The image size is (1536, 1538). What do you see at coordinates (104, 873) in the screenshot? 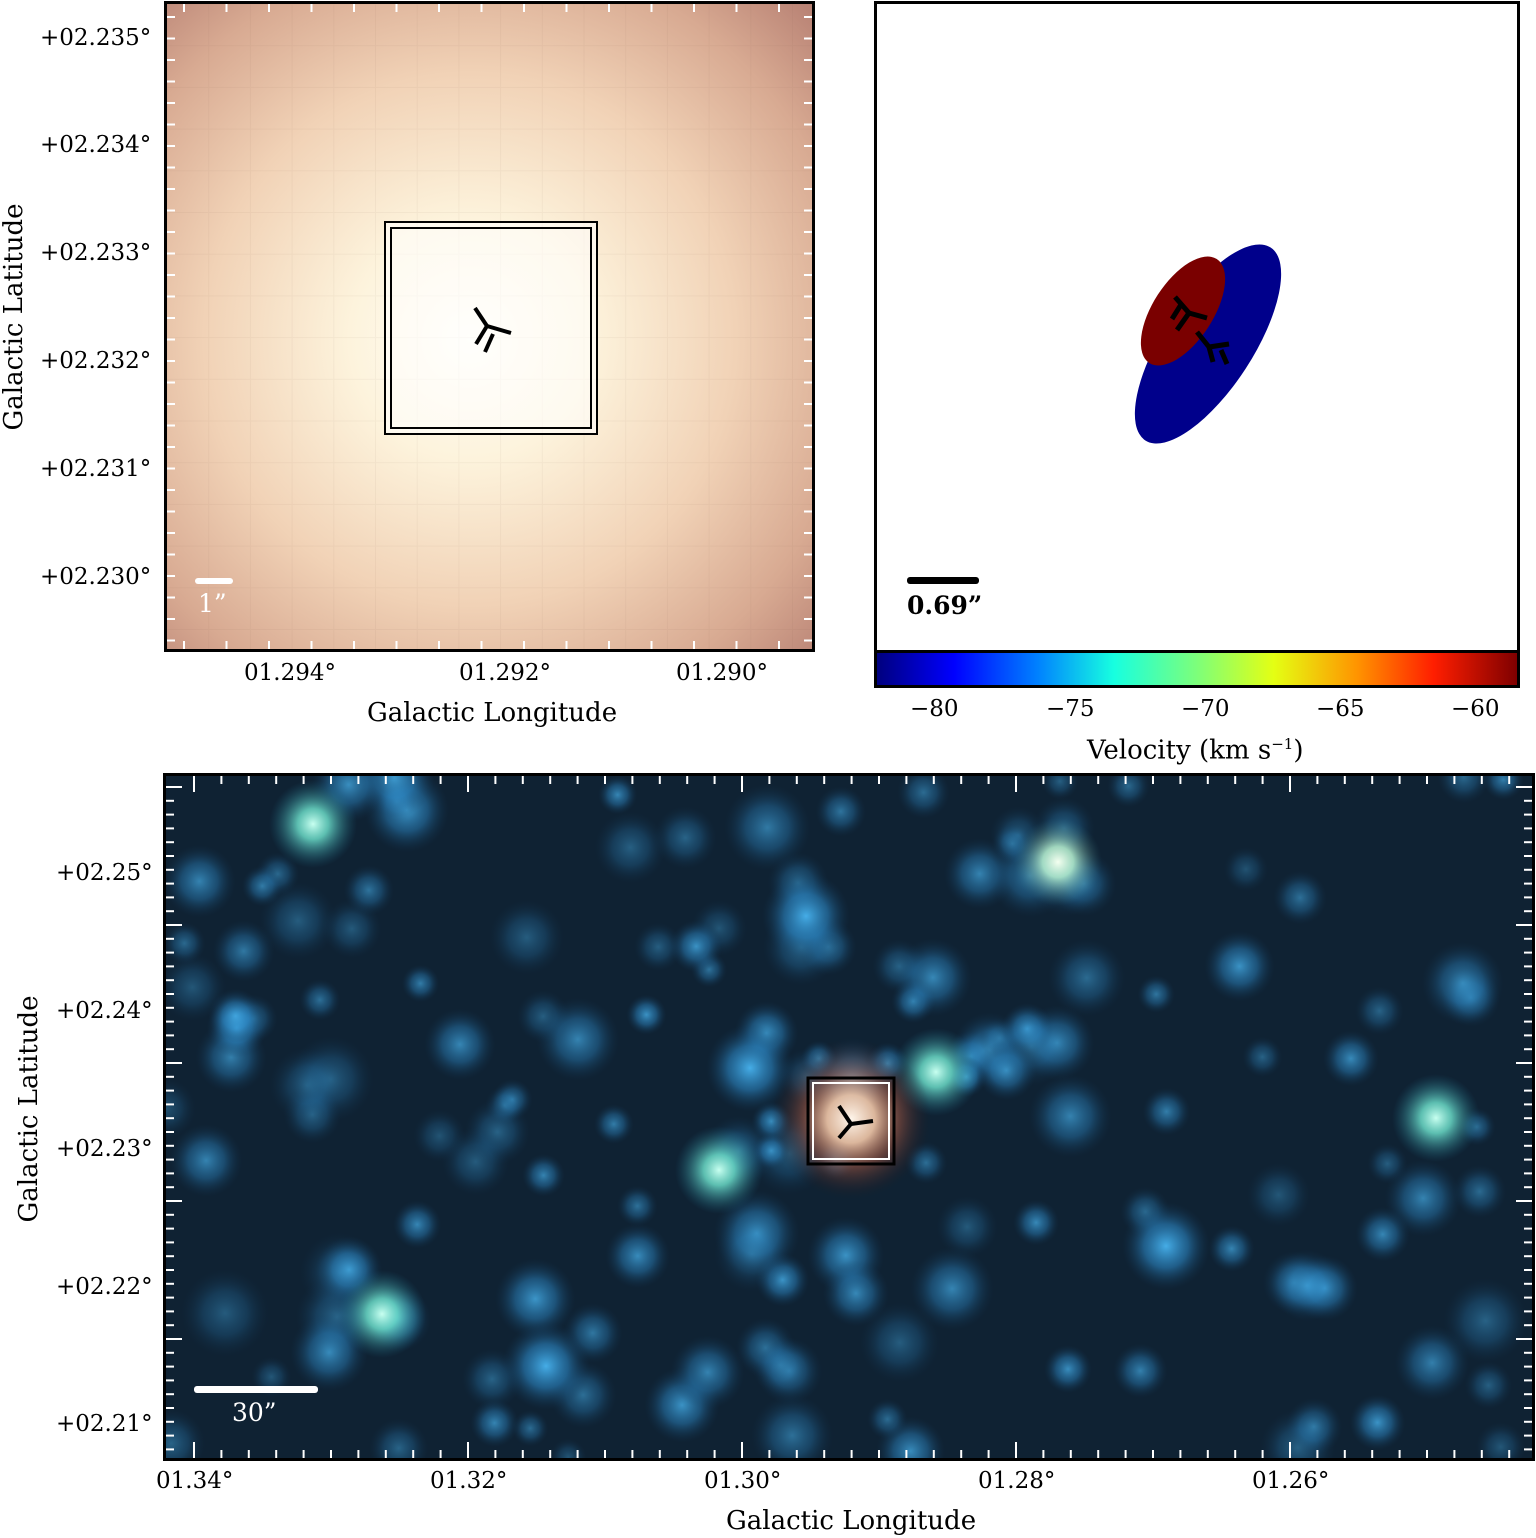
I see `y-tick-label: +02.25°` at bounding box center [104, 873].